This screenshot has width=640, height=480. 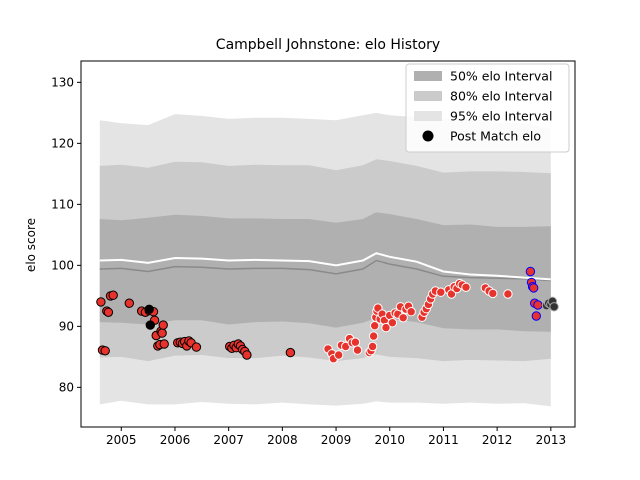 I want to click on x-tick-label: 2007, so click(x=228, y=440).